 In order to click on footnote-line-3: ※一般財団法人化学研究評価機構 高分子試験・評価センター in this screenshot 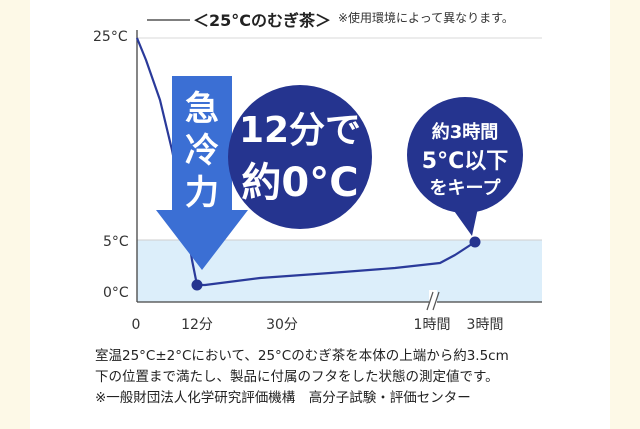, I will do `click(283, 398)`.